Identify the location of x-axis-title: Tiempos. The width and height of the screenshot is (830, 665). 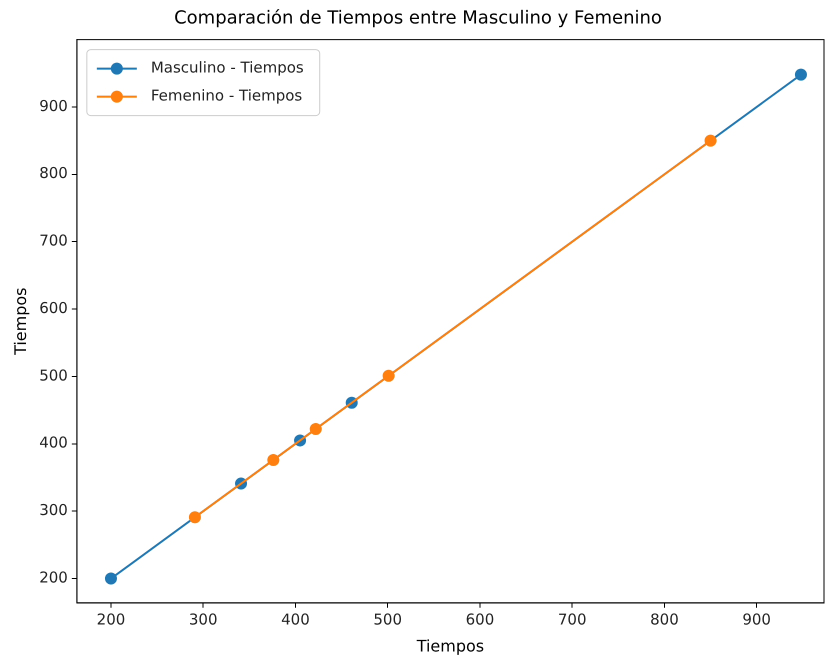
(450, 646).